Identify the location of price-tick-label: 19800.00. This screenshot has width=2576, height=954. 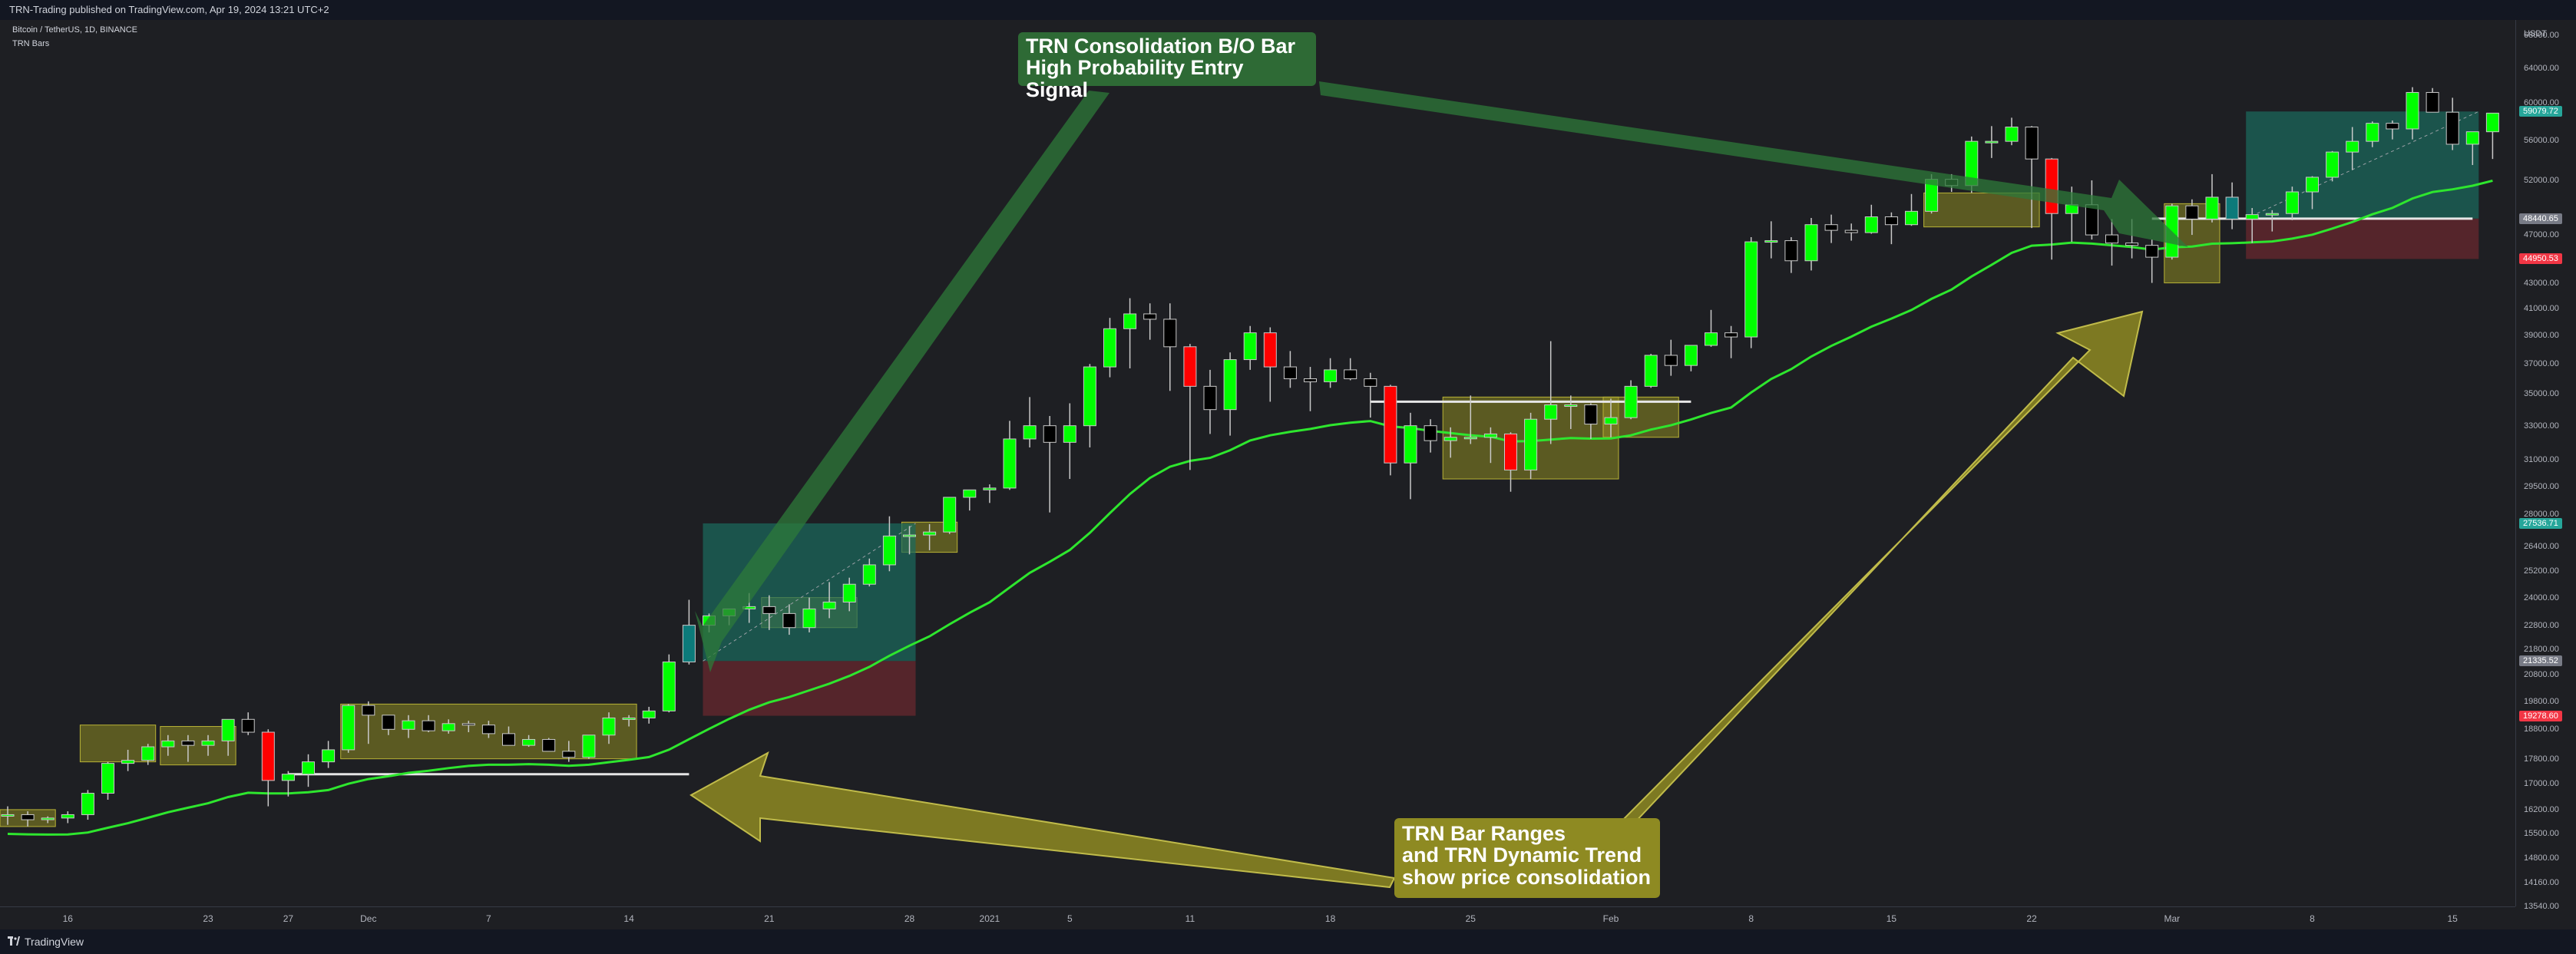
(2541, 701).